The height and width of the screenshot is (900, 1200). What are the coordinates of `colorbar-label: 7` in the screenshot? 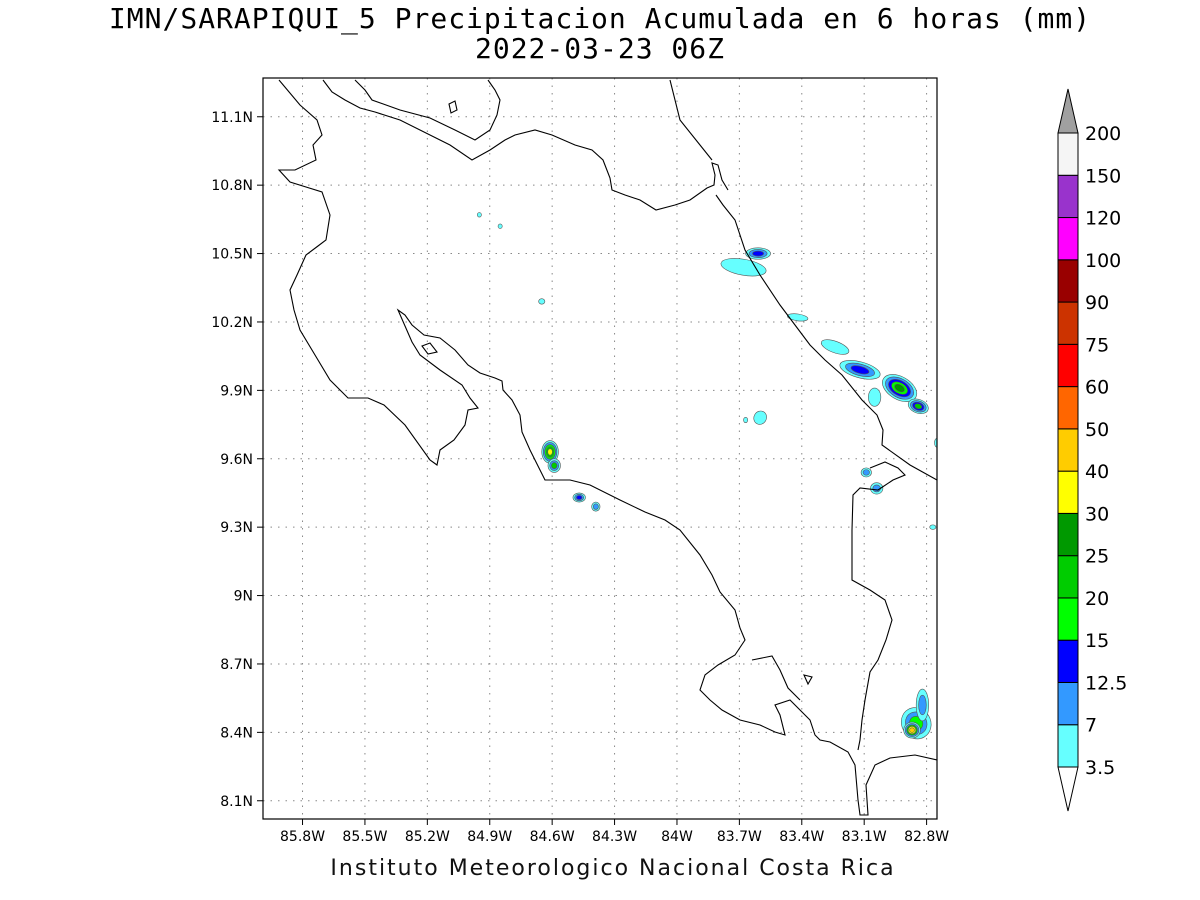 It's located at (1091, 726).